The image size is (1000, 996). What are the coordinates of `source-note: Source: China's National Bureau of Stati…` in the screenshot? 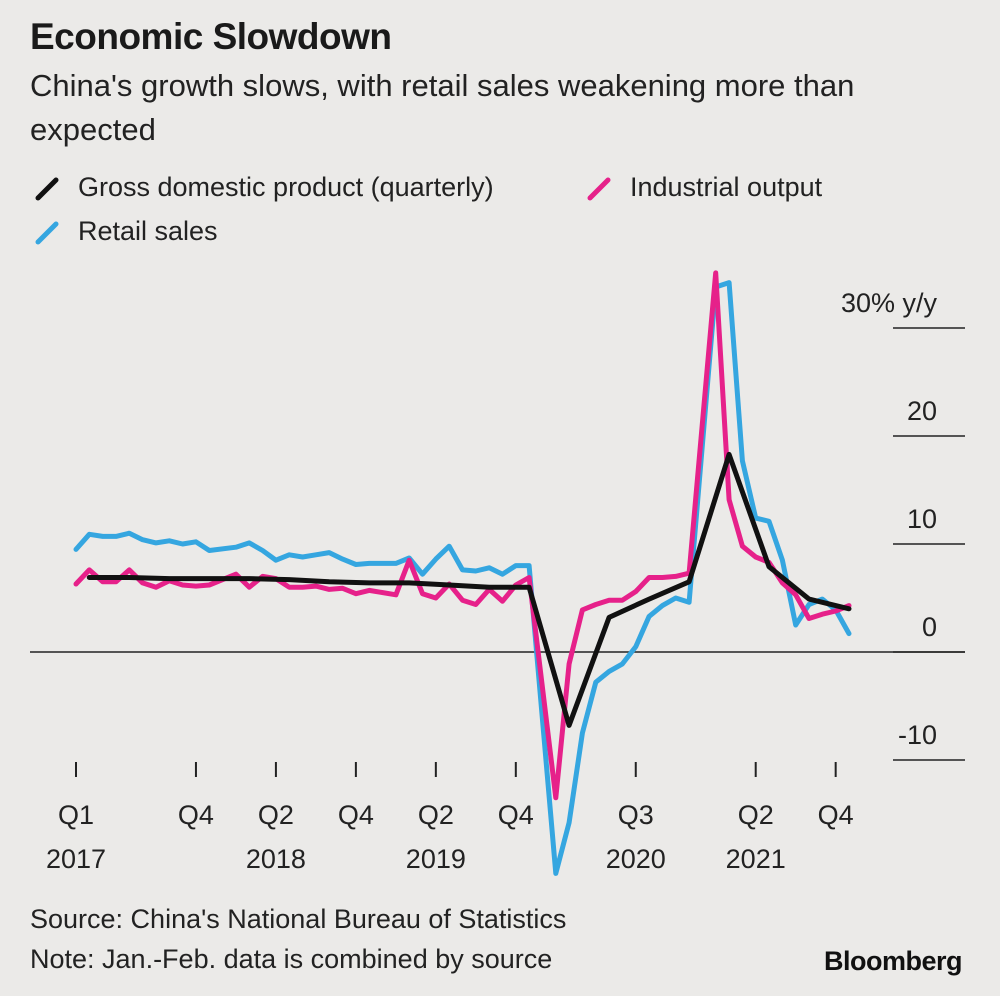 It's located at (298, 919).